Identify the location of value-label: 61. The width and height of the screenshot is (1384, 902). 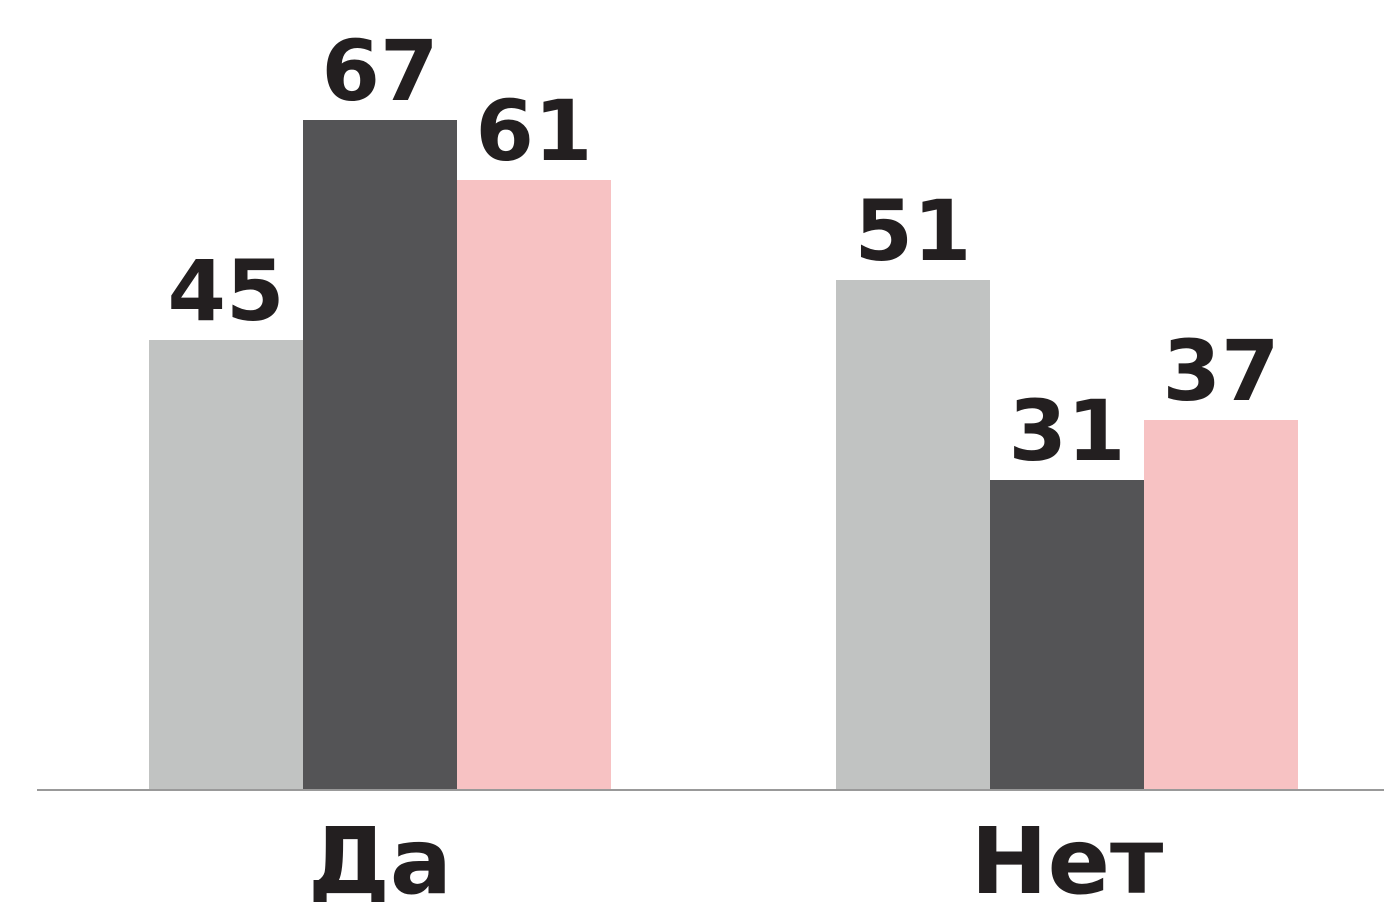
(534, 131).